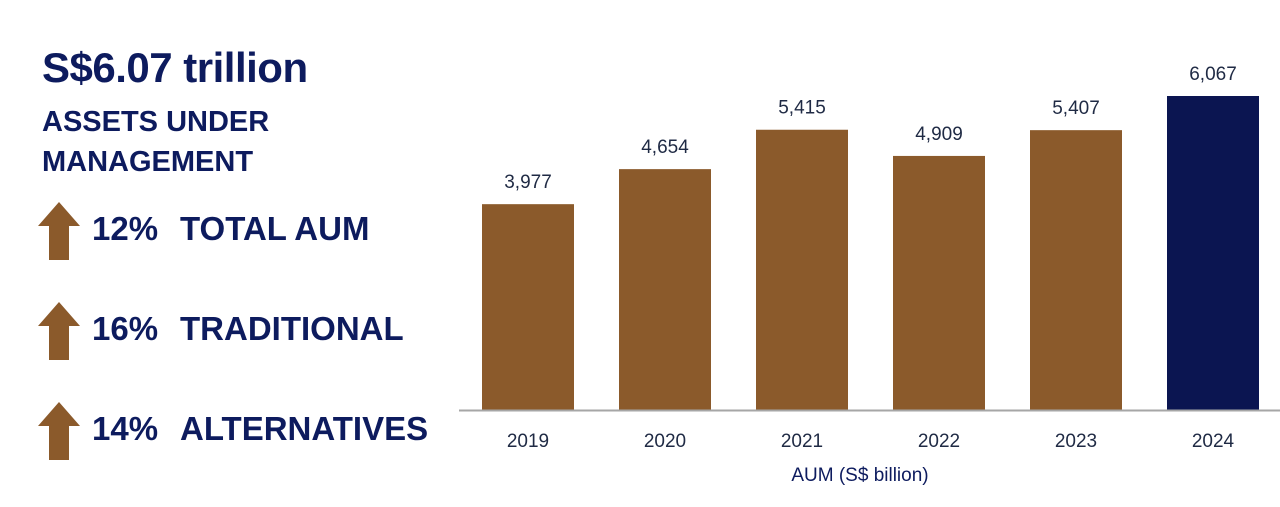 Image resolution: width=1280 pixels, height=507 pixels. I want to click on value-label-2023: 5,407, so click(1076, 108).